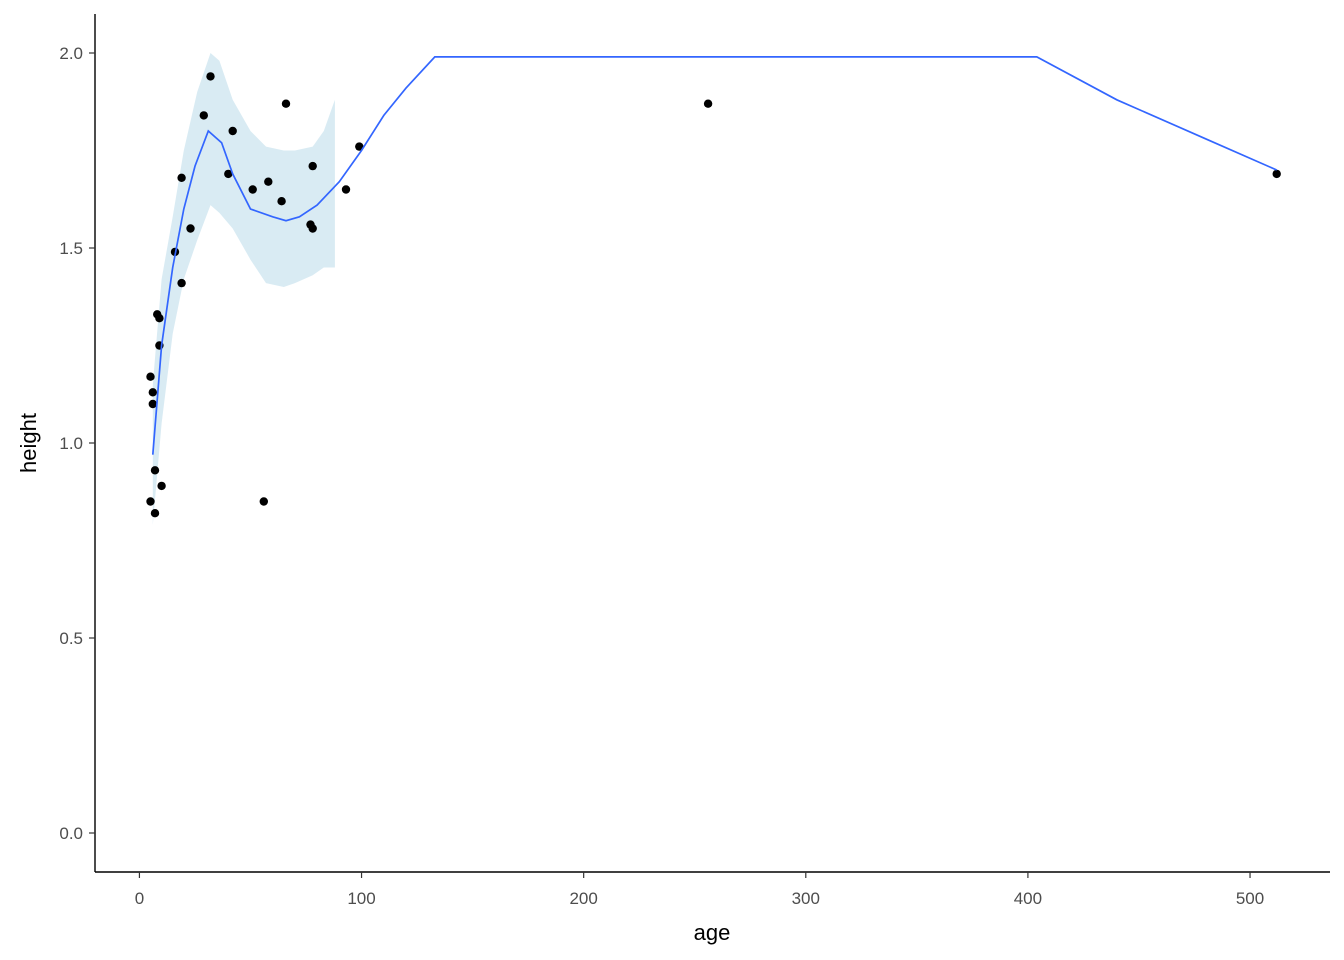 The image size is (1344, 960). What do you see at coordinates (583, 898) in the screenshot?
I see `x-tick-label: 200` at bounding box center [583, 898].